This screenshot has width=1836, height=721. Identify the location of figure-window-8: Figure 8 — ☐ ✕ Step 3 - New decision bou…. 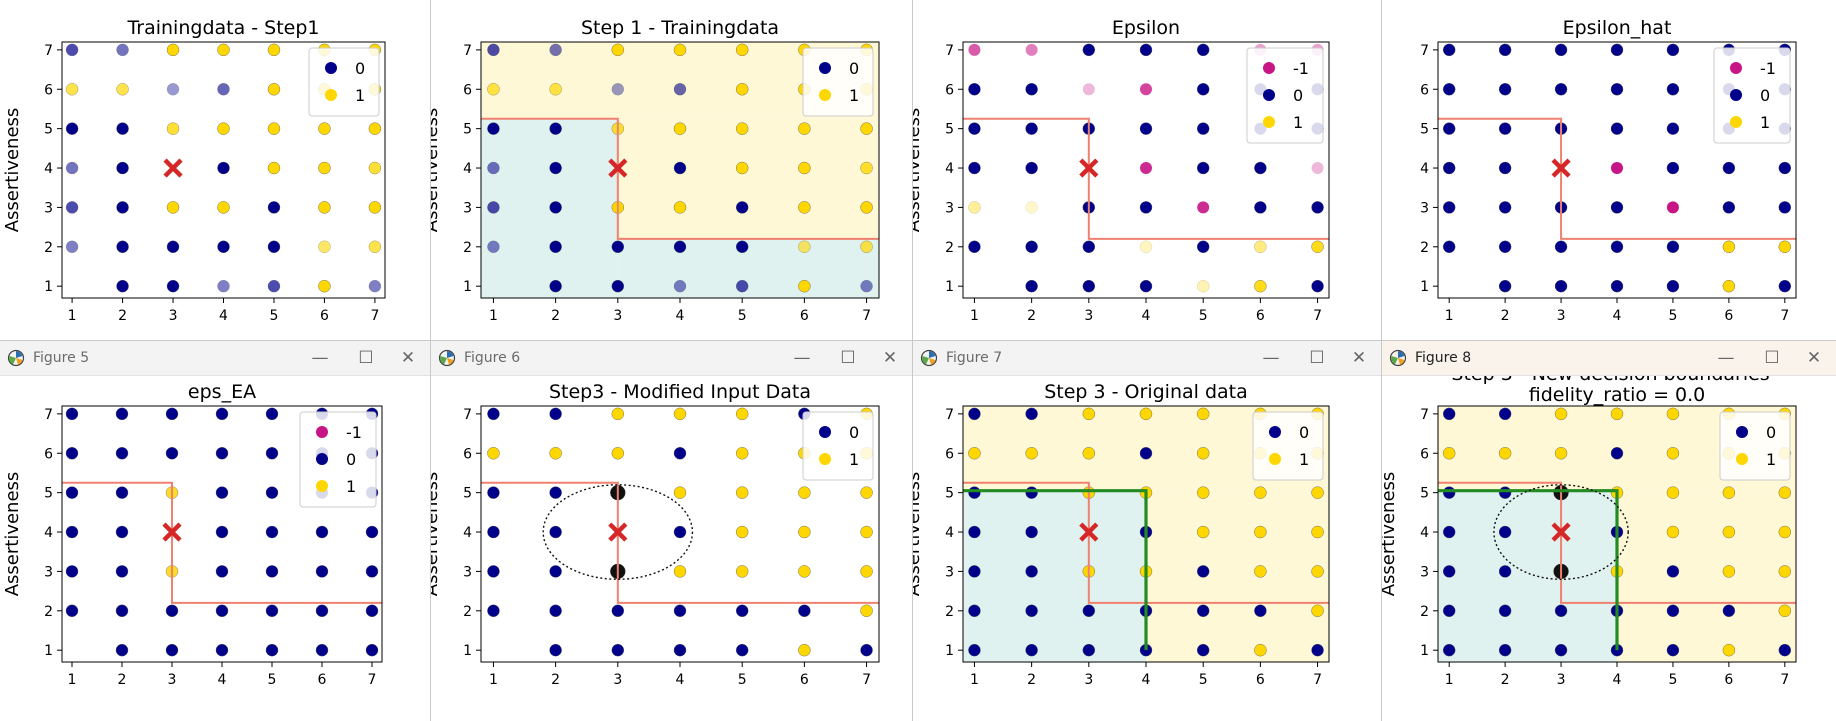
(1609, 531).